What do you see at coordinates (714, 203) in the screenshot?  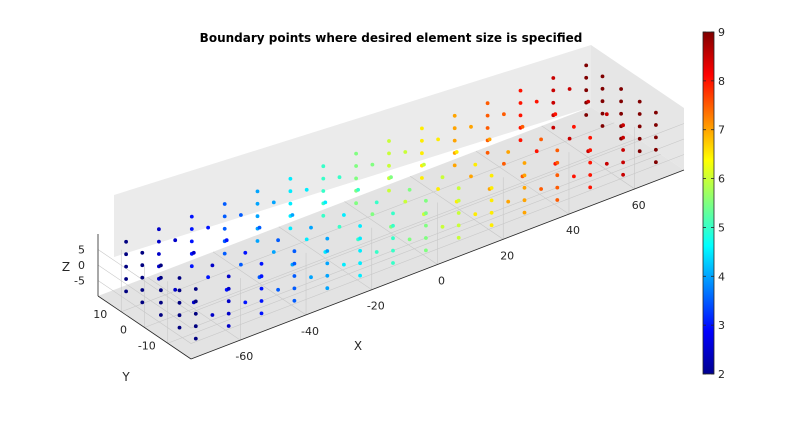 I see `colorbar-ticks: 2 3 4 5 6 7 8 9` at bounding box center [714, 203].